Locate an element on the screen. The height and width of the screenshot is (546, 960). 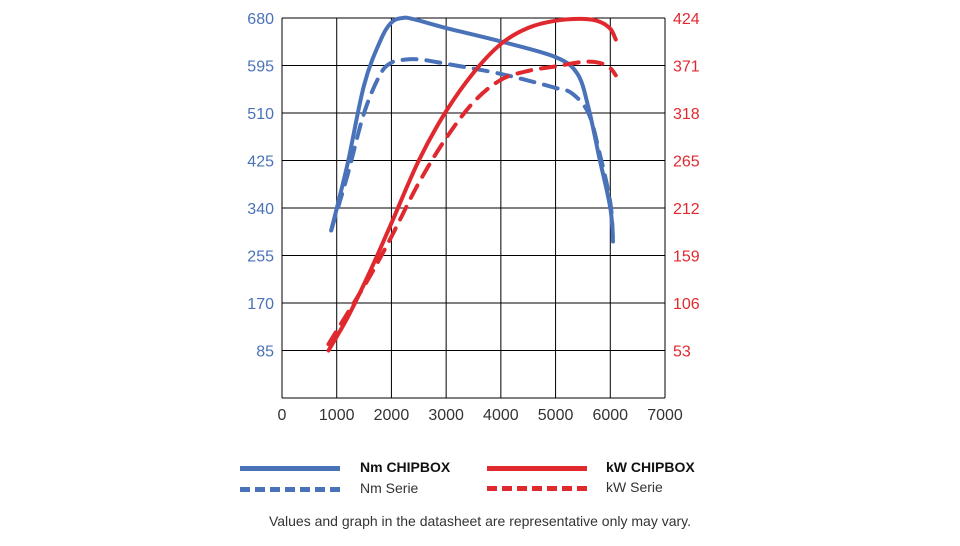
x-tick-label: 2000 is located at coordinates (392, 415).